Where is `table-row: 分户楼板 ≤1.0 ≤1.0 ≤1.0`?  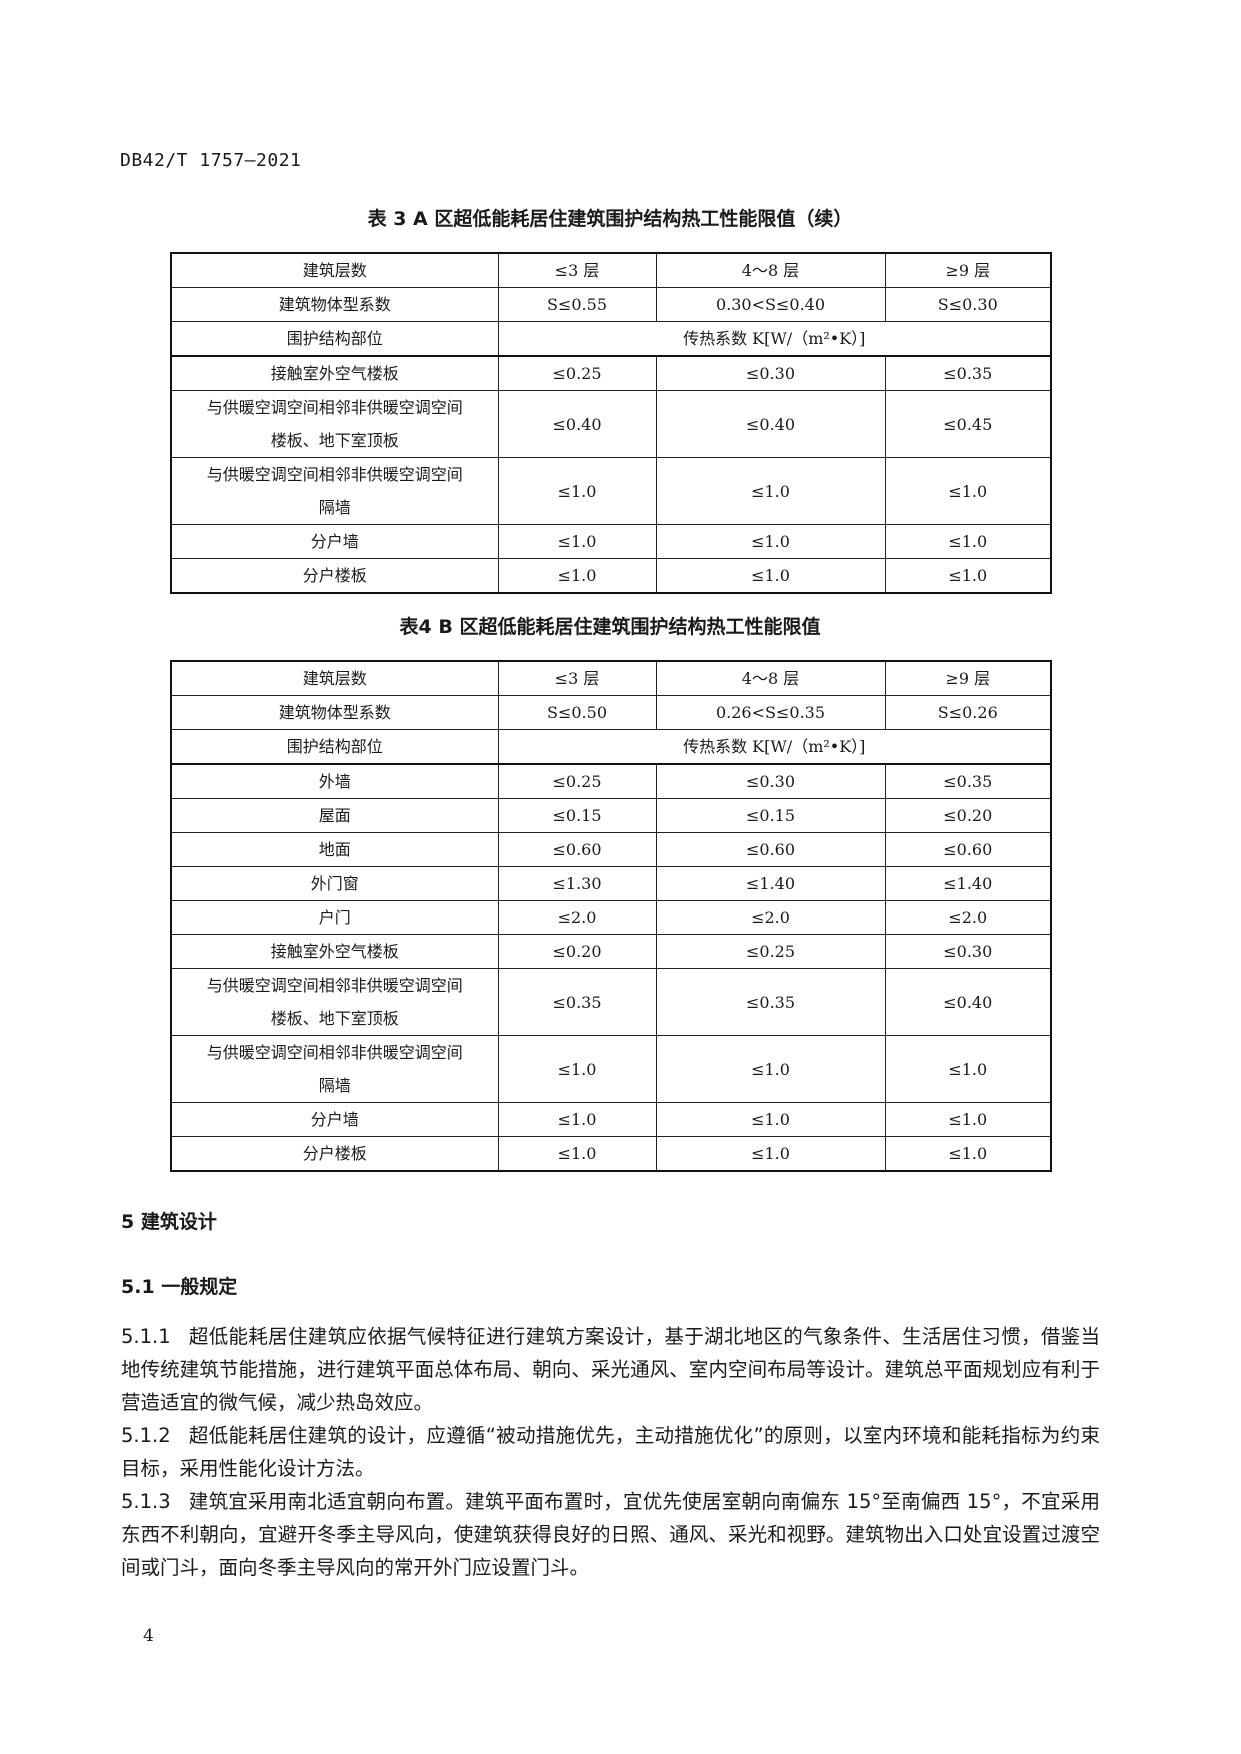 table-row: 分户楼板 ≤1.0 ≤1.0 ≤1.0 is located at coordinates (611, 1154).